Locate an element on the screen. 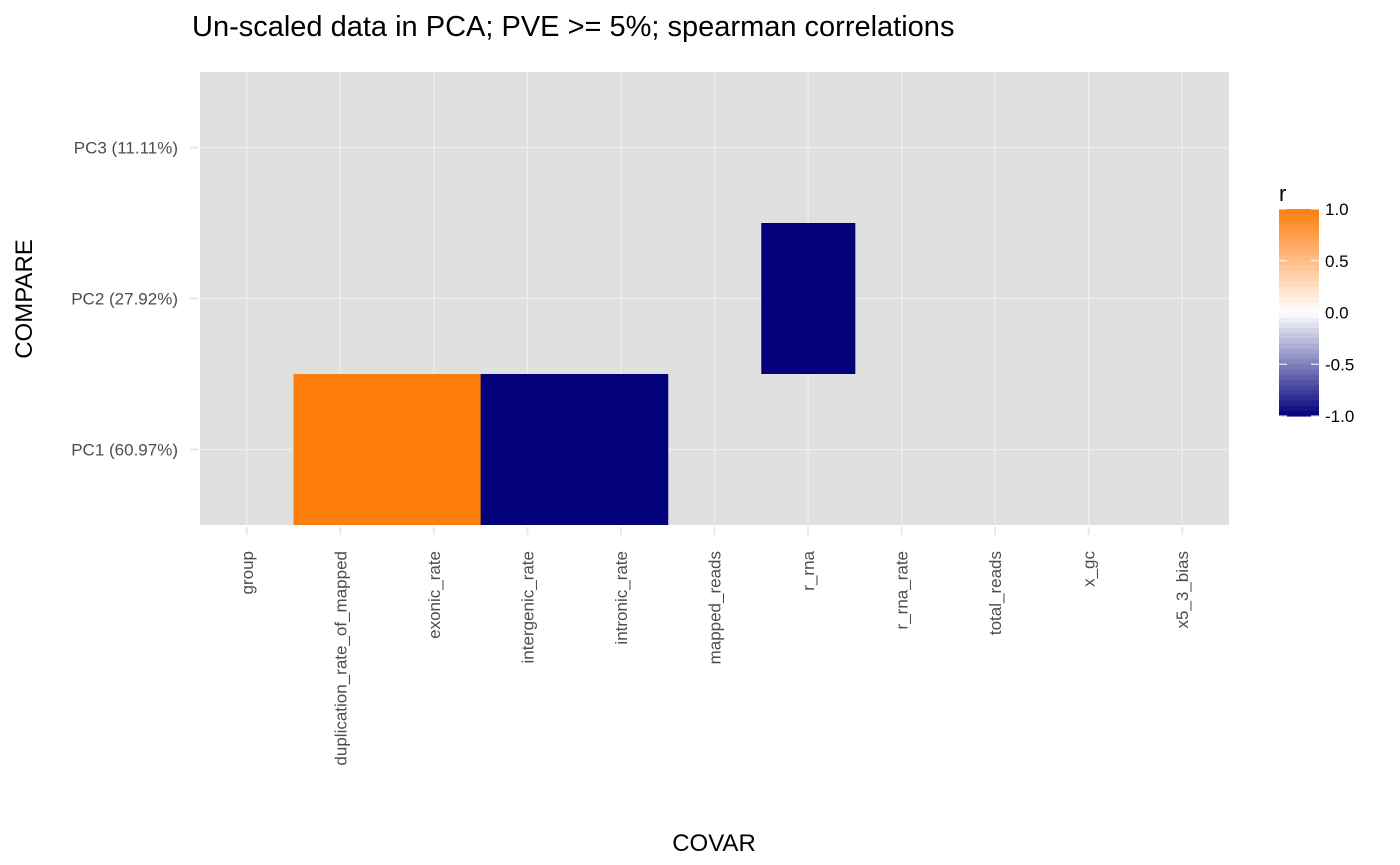 The height and width of the screenshot is (865, 1400). x-tick-label: x5_3_bias is located at coordinates (1182, 590).